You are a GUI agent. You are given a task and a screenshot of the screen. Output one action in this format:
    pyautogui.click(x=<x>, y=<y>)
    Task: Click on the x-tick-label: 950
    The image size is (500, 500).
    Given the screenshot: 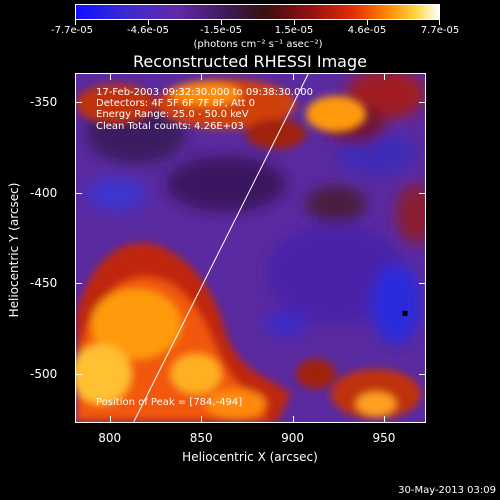 What is the action you would take?
    pyautogui.click(x=384, y=438)
    